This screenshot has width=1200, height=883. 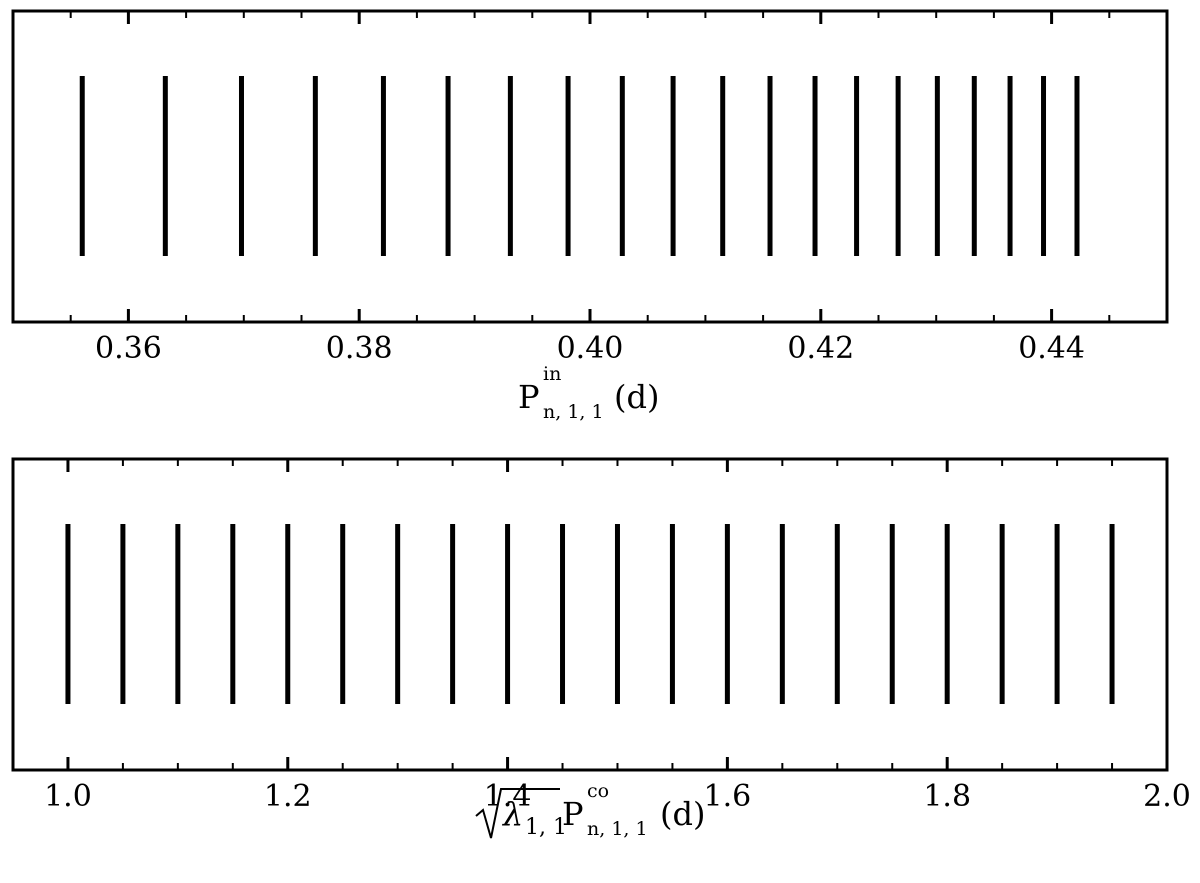 What do you see at coordinates (359, 348) in the screenshot?
I see `x-tick-label: 0.38` at bounding box center [359, 348].